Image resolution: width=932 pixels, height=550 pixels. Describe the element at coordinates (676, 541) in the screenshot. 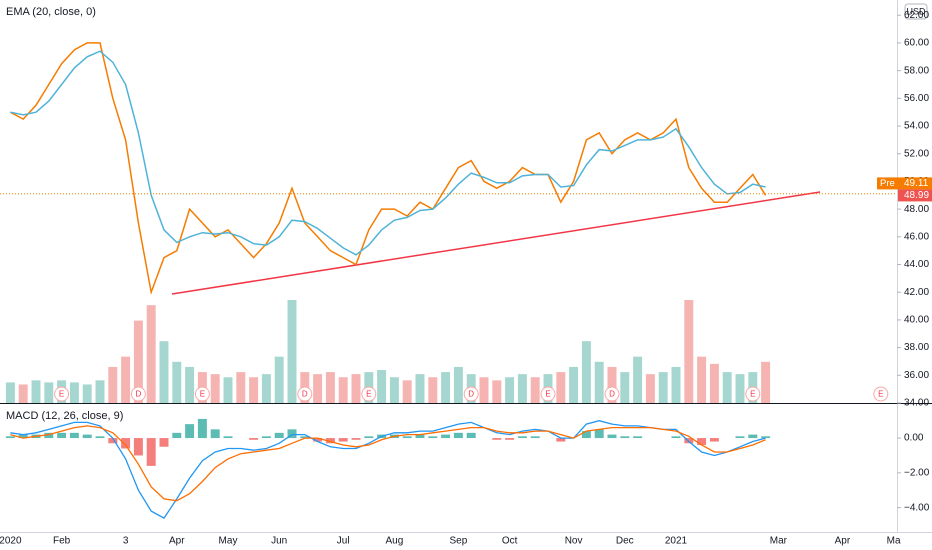

I see `x-tick-label: 2021` at that location.